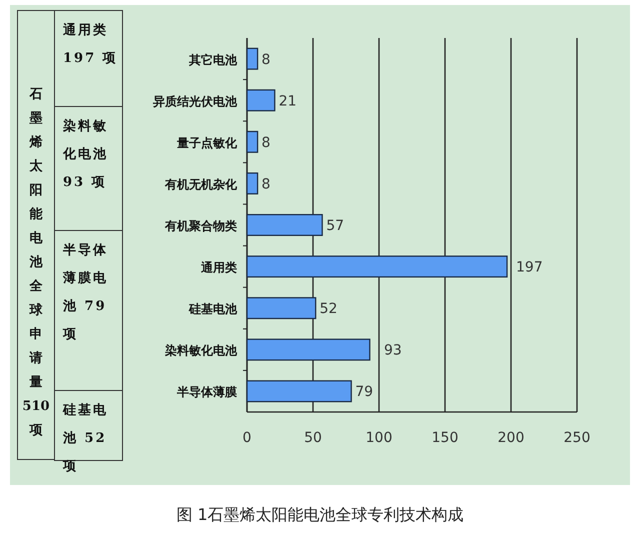 The width and height of the screenshot is (640, 549). I want to click on x-tick-label: 50, so click(313, 438).